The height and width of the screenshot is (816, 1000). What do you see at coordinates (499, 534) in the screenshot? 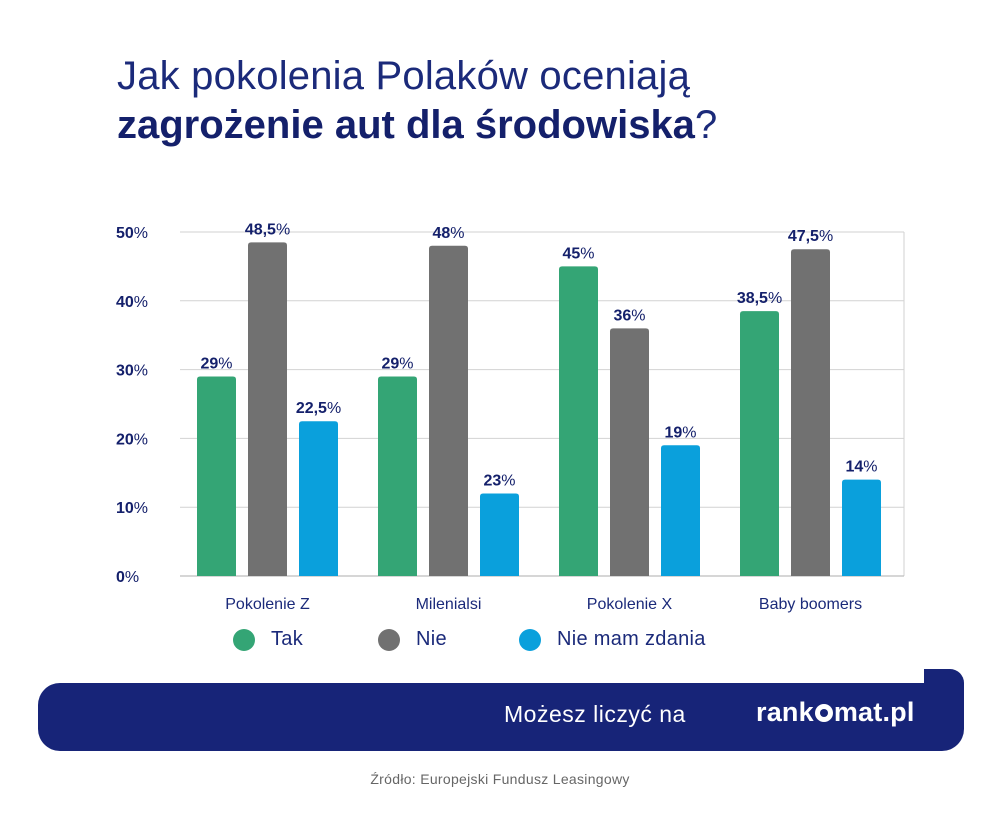
I see `bar-milenialsi-nie-mam-zdania` at bounding box center [499, 534].